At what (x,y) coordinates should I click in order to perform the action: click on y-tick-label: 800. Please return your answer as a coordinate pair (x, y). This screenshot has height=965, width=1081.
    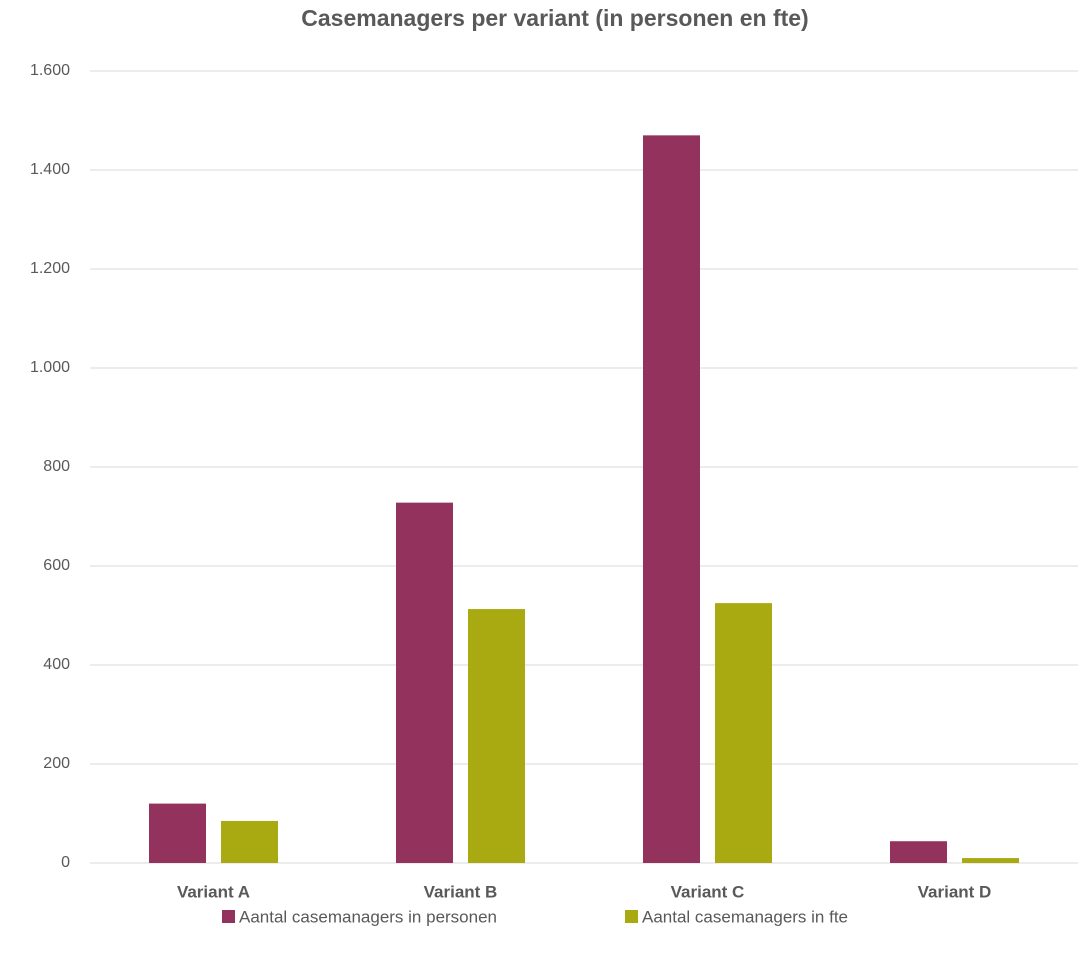
    Looking at the image, I should click on (56, 466).